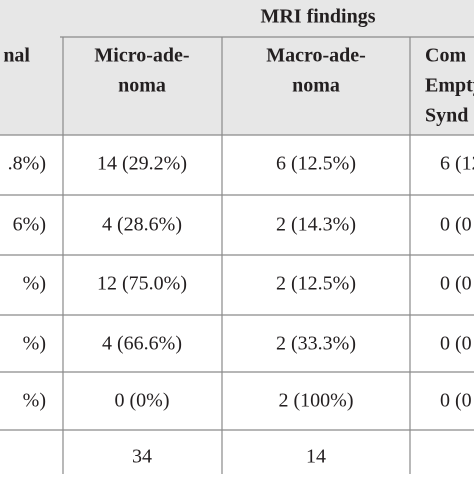 This screenshot has width=474, height=479. I want to click on column-header: Macro-ade-, so click(316, 56).